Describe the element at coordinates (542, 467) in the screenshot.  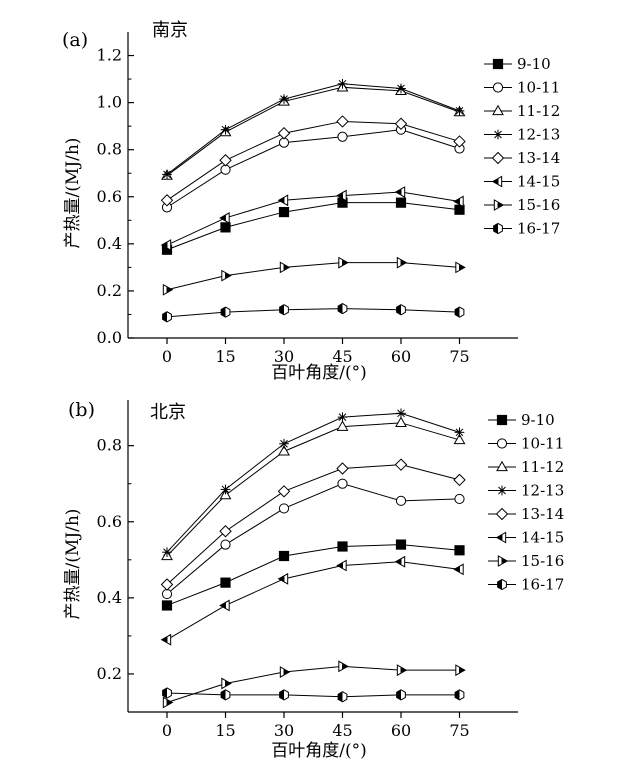
I see `legend-label: 11-12` at that location.